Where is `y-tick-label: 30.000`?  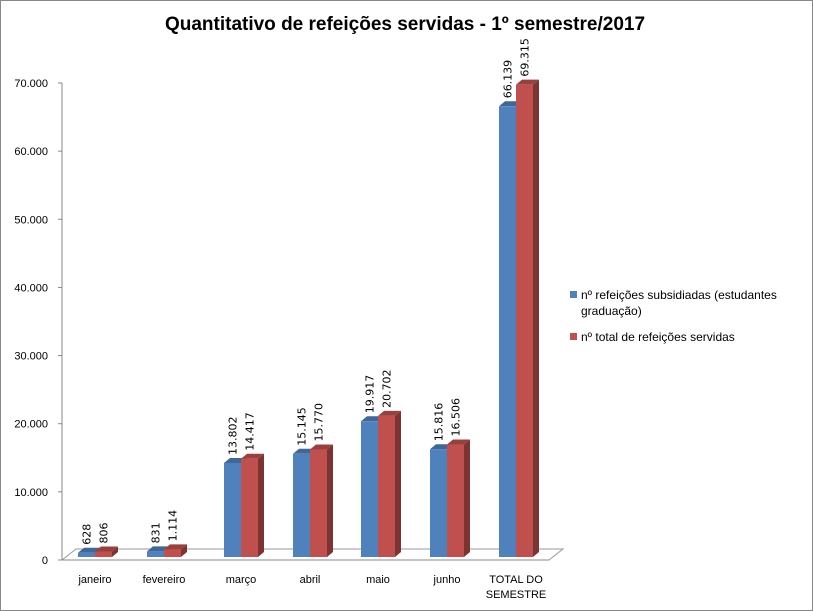 y-tick-label: 30.000 is located at coordinates (31, 357).